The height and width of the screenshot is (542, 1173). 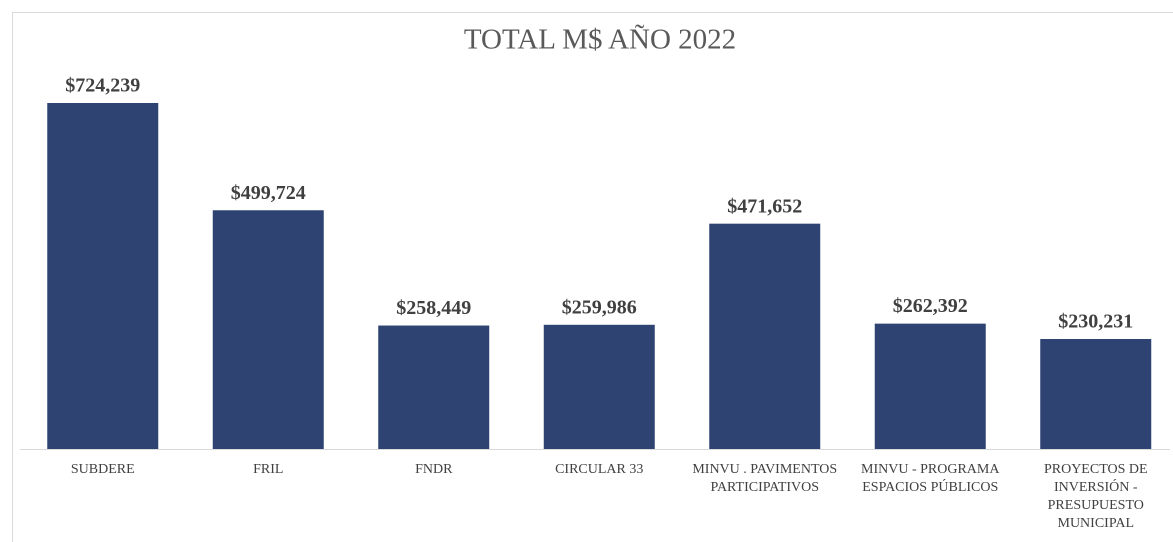 What do you see at coordinates (765, 478) in the screenshot?
I see `x-tick-label: MINVU . PAVIMENTOS PARTICIPATIVOS` at bounding box center [765, 478].